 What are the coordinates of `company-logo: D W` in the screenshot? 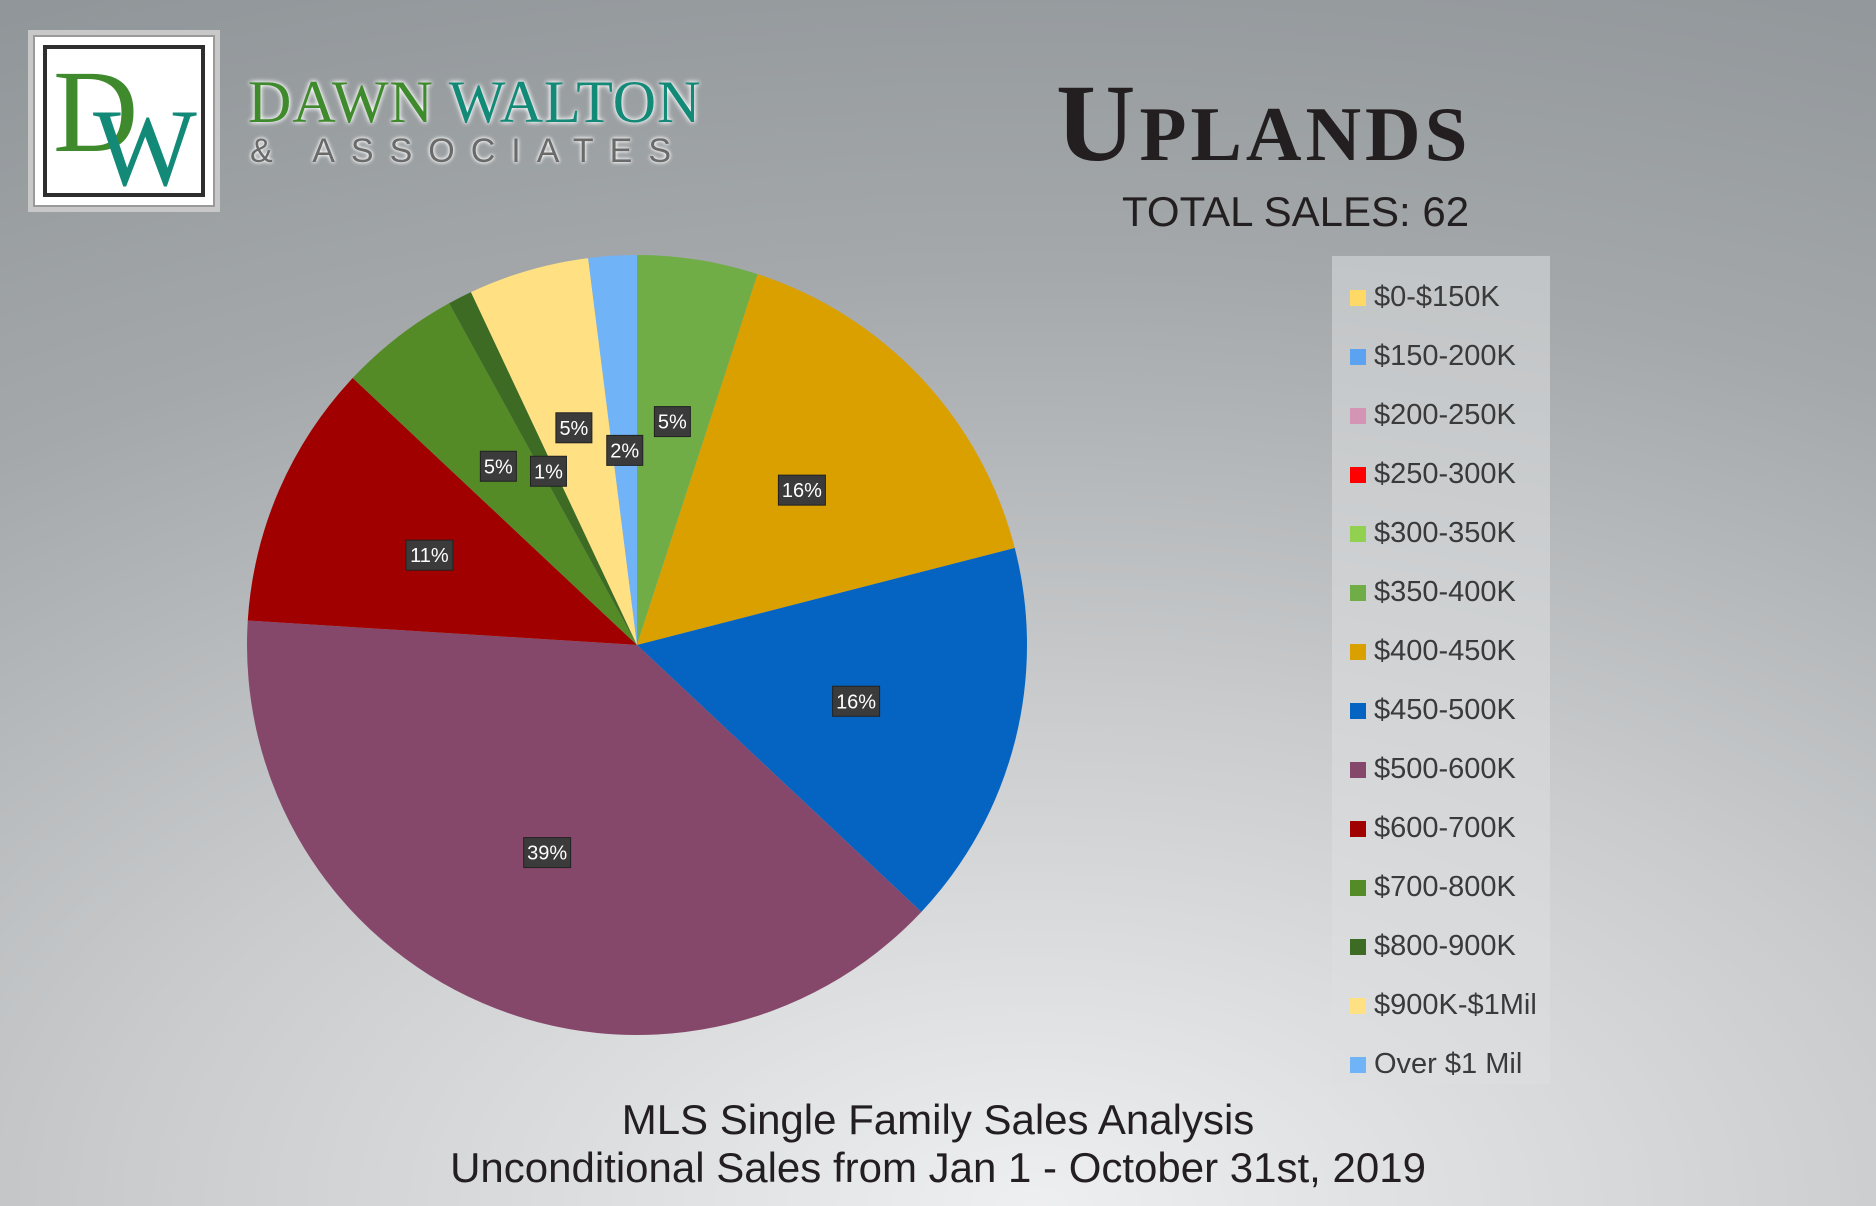 It's located at (124, 121).